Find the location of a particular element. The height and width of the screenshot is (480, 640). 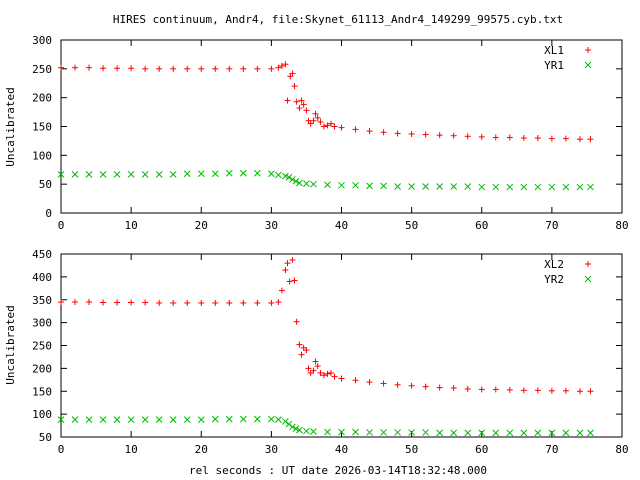

x-tick-label: 80 is located at coordinates (621, 225).